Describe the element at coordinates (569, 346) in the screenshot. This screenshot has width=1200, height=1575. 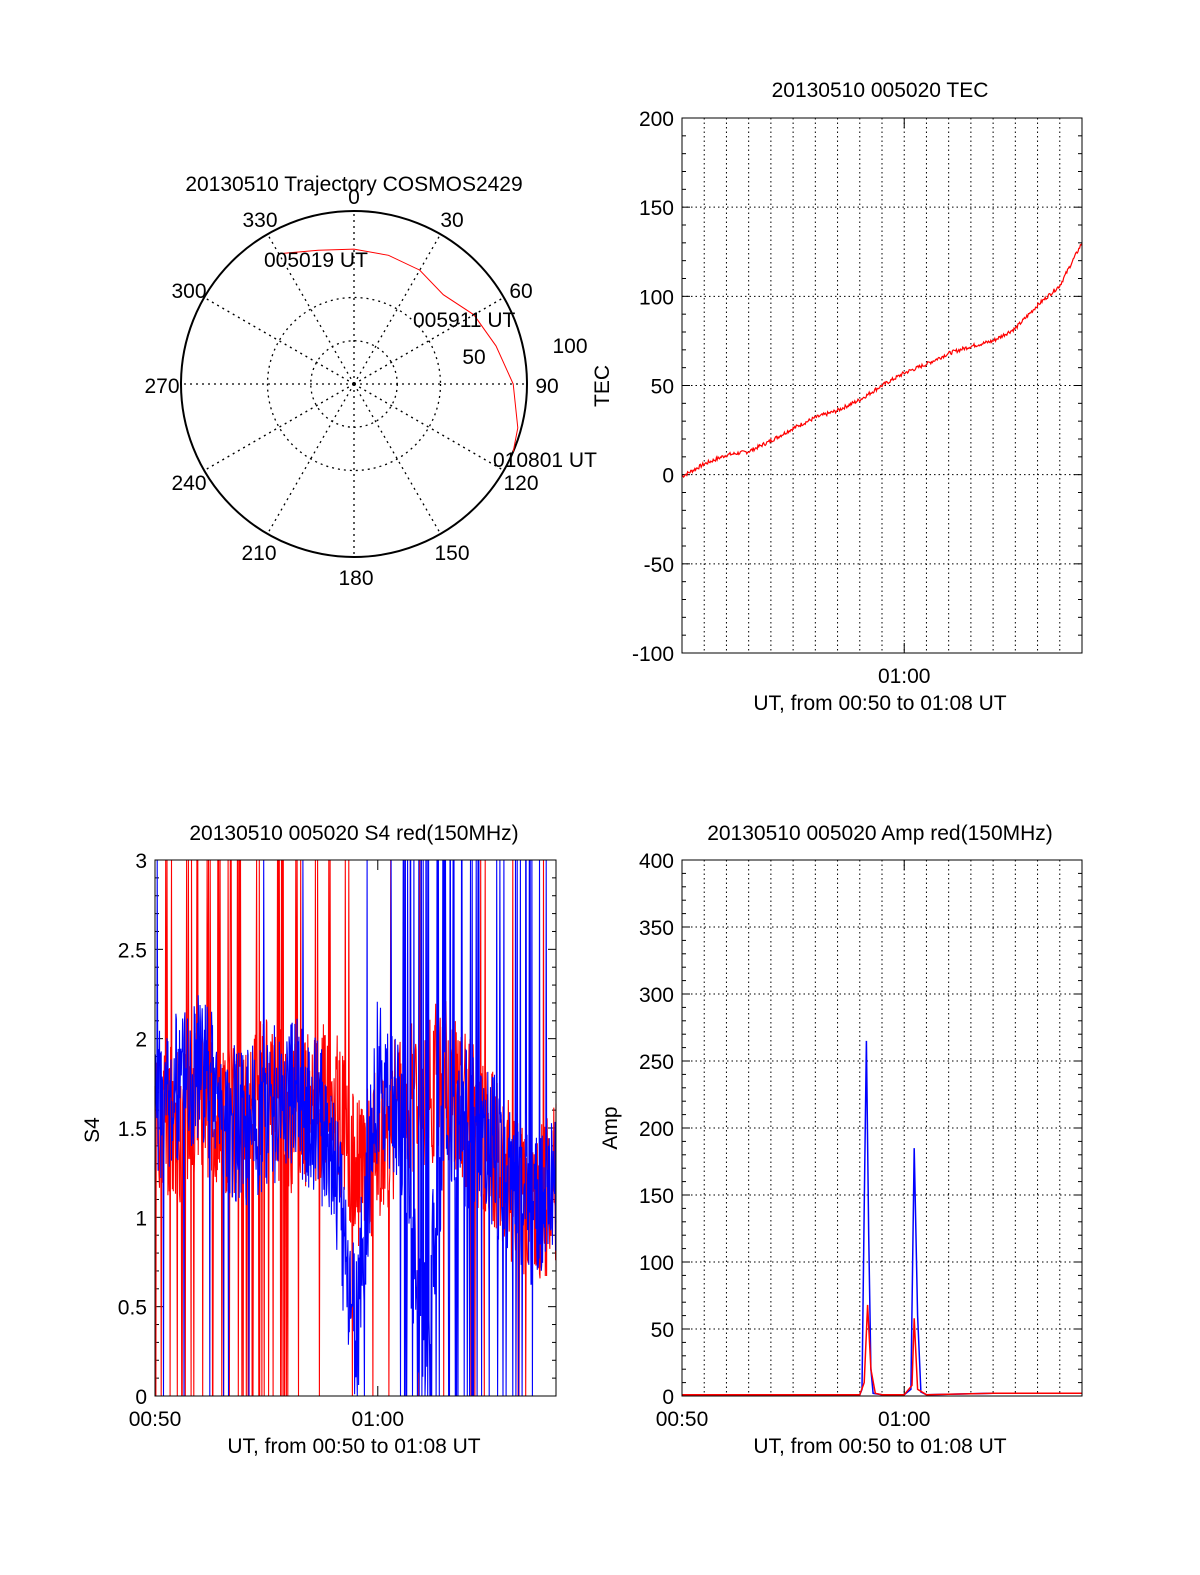
I see `polar-radial-tick-100: 100` at that location.